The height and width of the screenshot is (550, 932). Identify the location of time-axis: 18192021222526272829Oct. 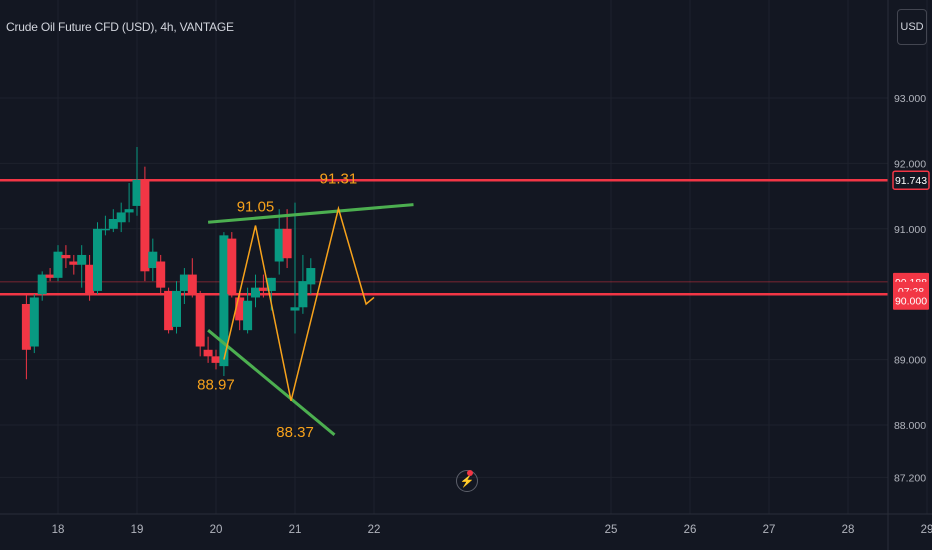
(492, 530).